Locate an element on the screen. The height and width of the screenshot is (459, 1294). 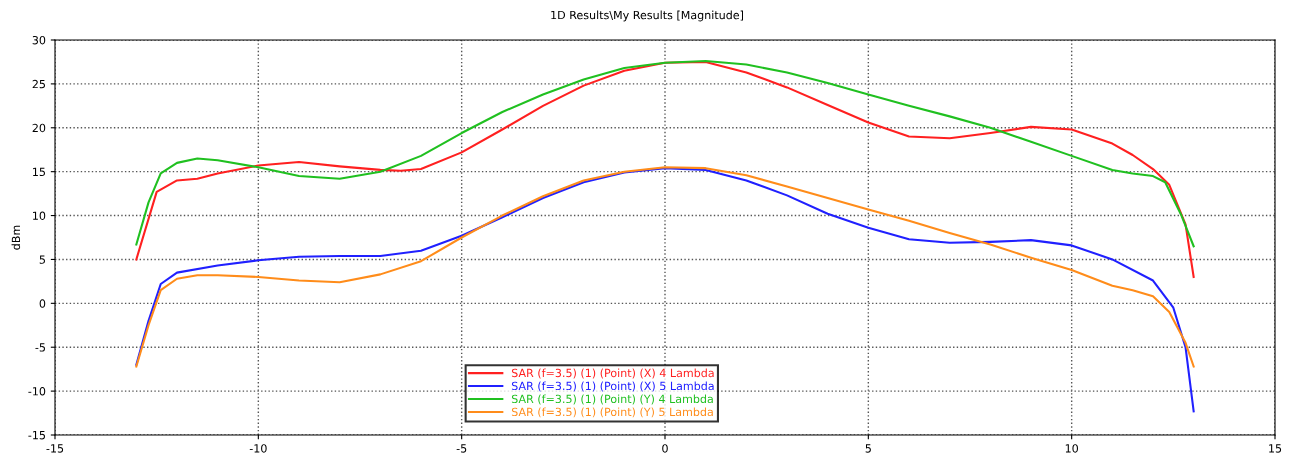
y-tick-label: 0 is located at coordinates (42, 303).